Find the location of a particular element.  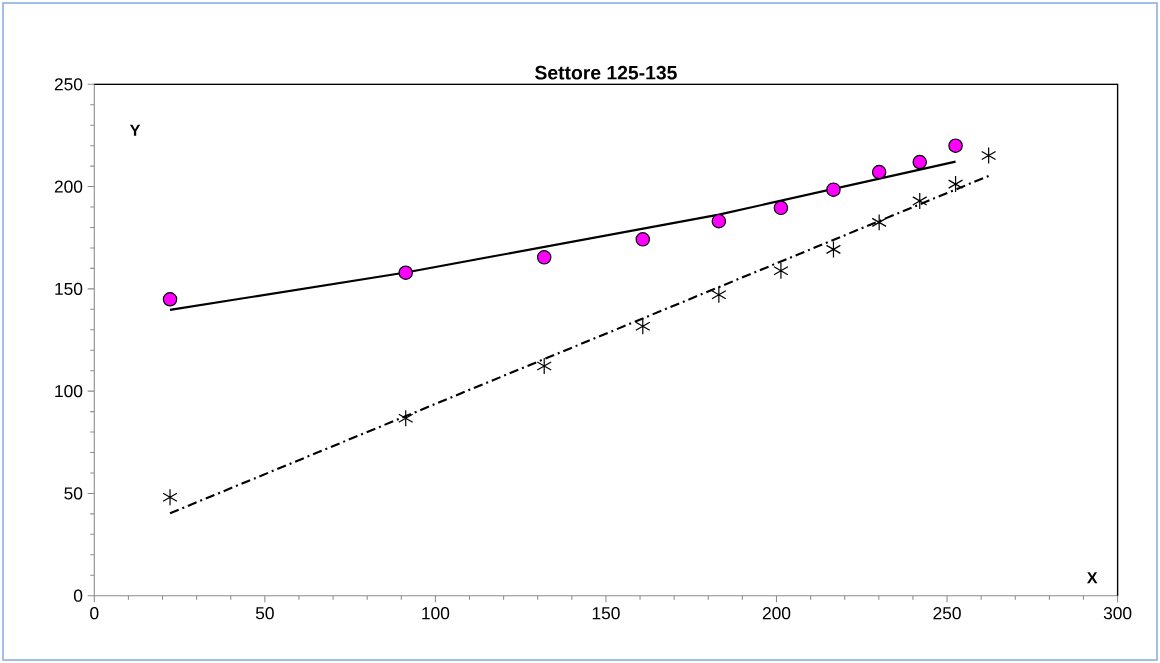

y-tick-label: 150 is located at coordinates (69, 288).